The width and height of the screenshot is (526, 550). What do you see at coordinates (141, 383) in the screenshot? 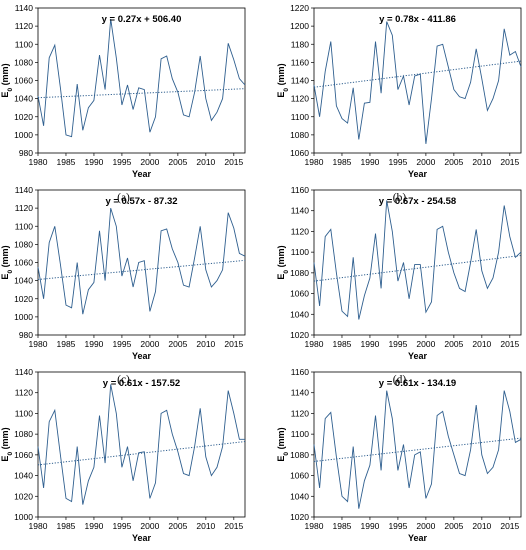
I see `trend-equation: y = 0.61x - 157.52` at bounding box center [141, 383].